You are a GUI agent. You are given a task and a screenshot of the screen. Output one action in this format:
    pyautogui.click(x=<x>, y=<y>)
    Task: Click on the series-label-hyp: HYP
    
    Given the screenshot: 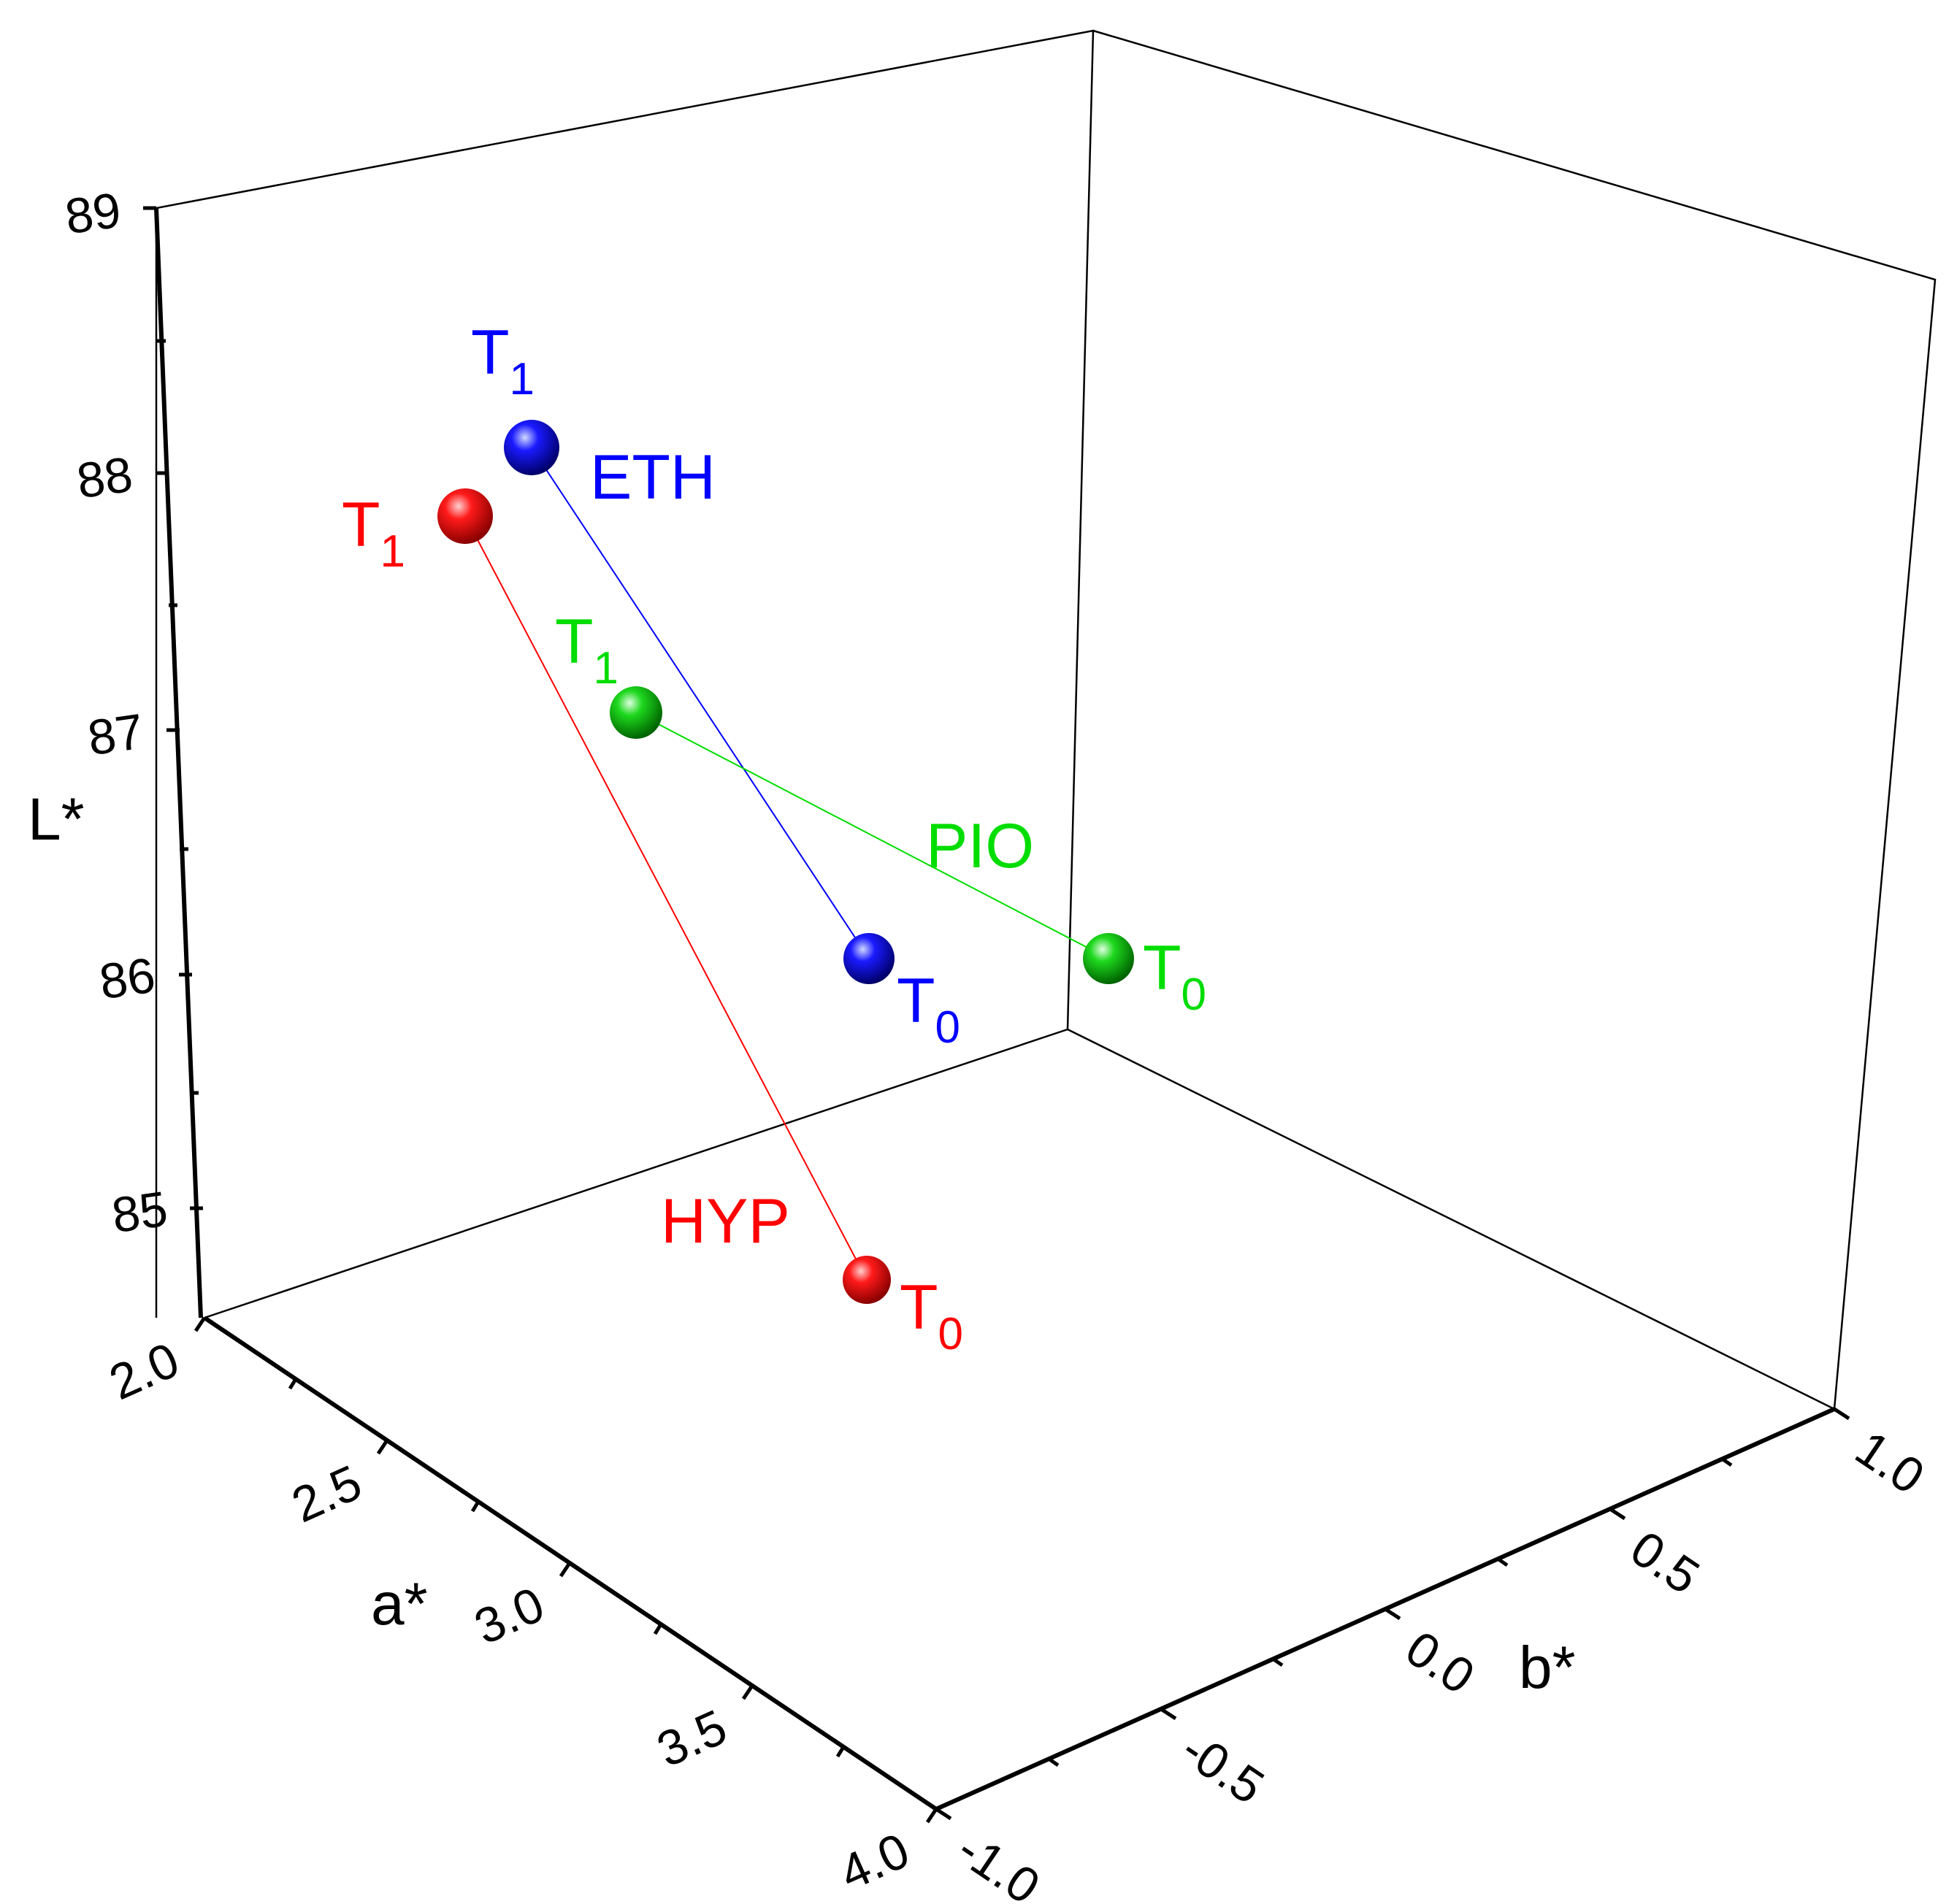 What is the action you would take?
    pyautogui.click(x=725, y=1221)
    